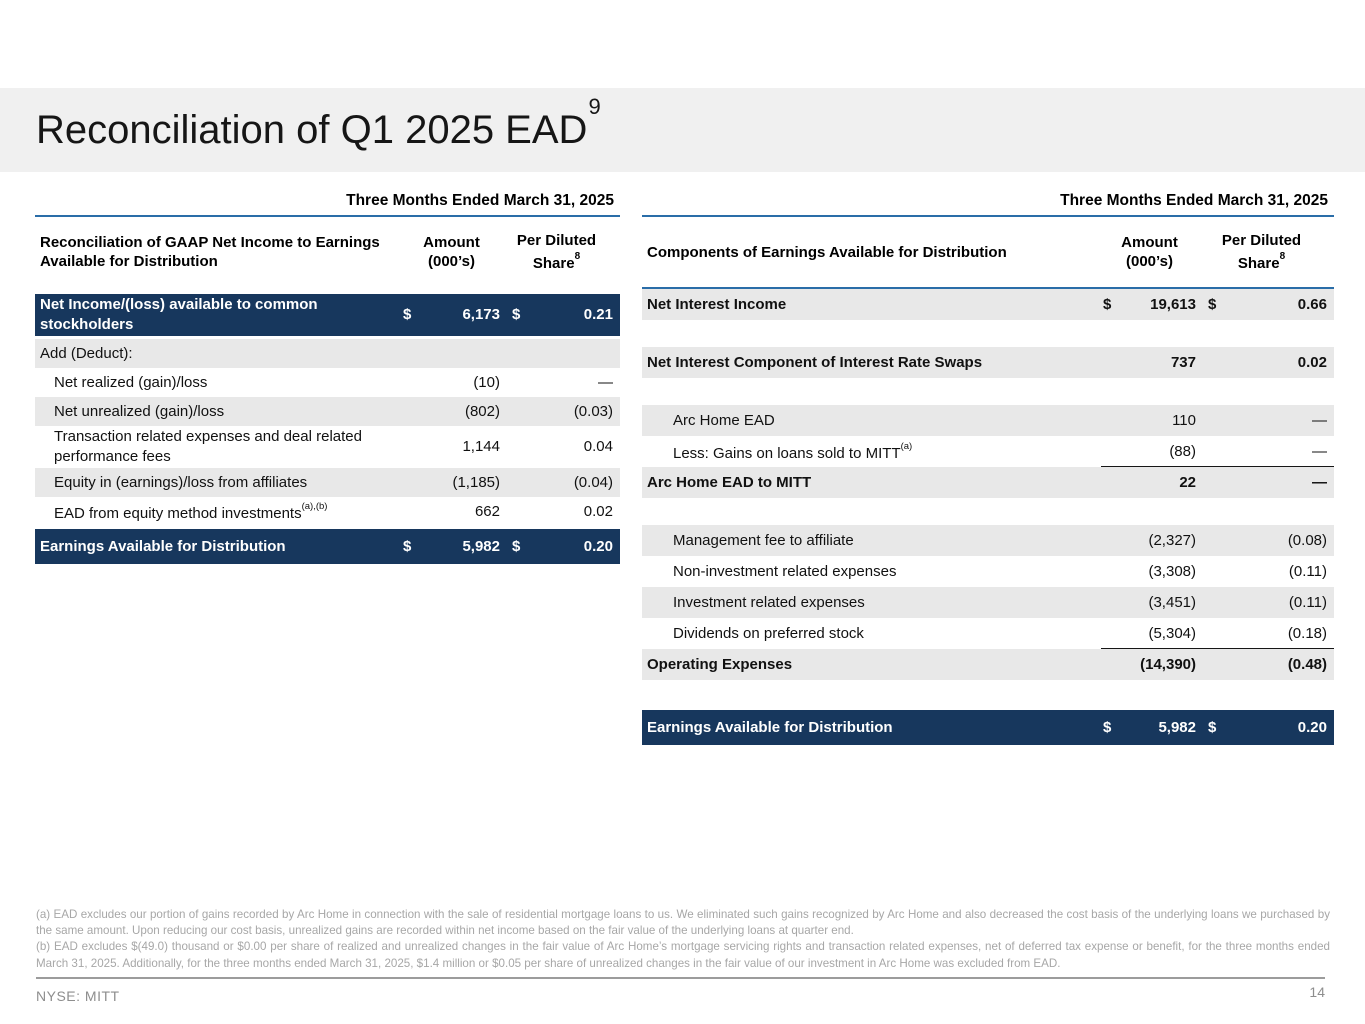 The image size is (1365, 1024). I want to click on row-label-superscript: (a),(b), so click(314, 506).